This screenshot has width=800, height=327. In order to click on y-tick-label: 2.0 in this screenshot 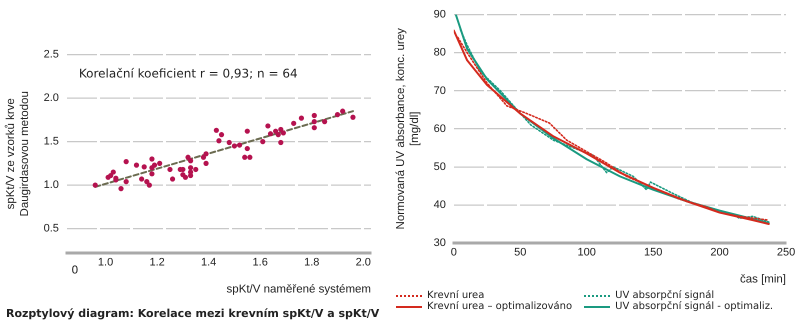, I will do `click(51, 98)`.